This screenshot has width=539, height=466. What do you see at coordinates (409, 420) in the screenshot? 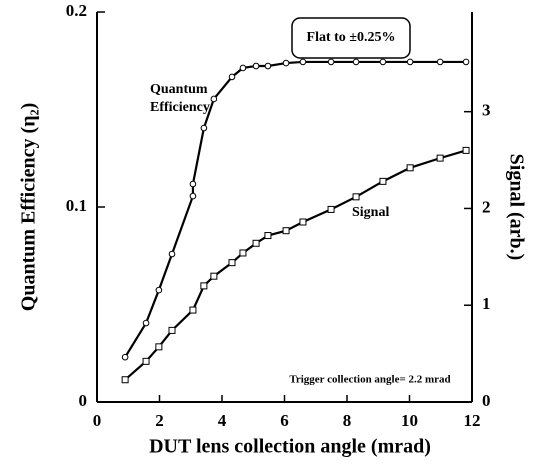
I see `x-tick-label: 10` at bounding box center [409, 420].